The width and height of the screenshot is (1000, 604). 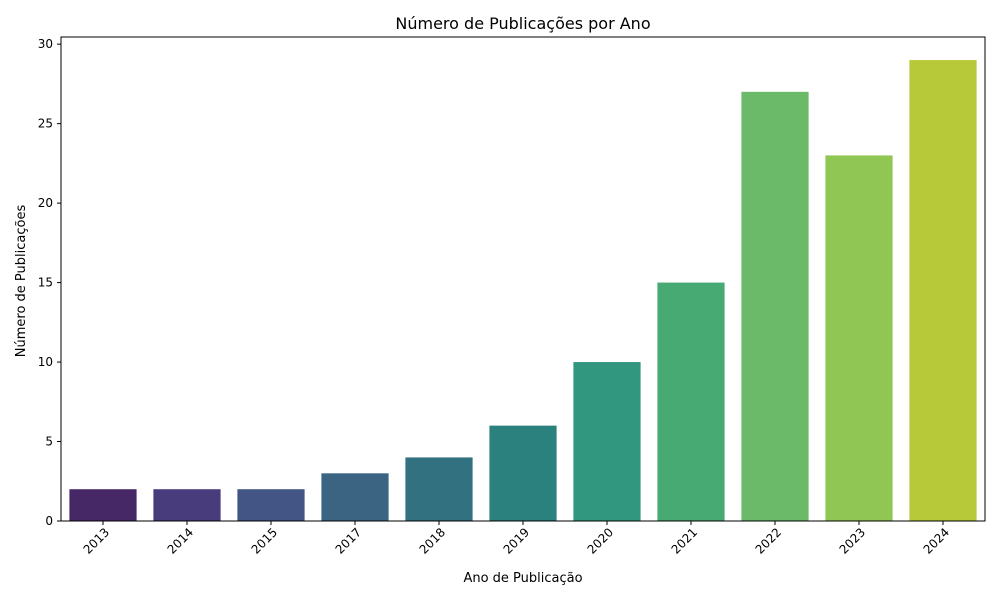 What do you see at coordinates (45, 124) in the screenshot?
I see `y-tick-label-25: 25` at bounding box center [45, 124].